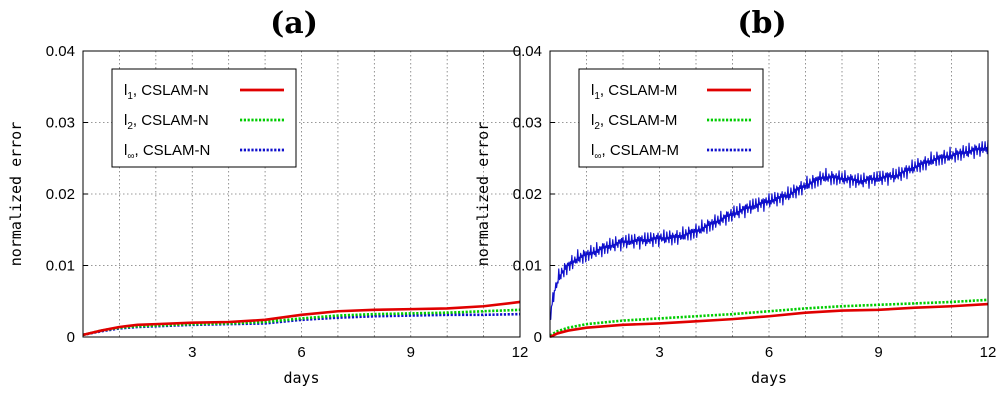  I want to click on legend-b: l1, CSLAM-M l2, CSLAM-M l∞, CSLAM-M, so click(671, 118).